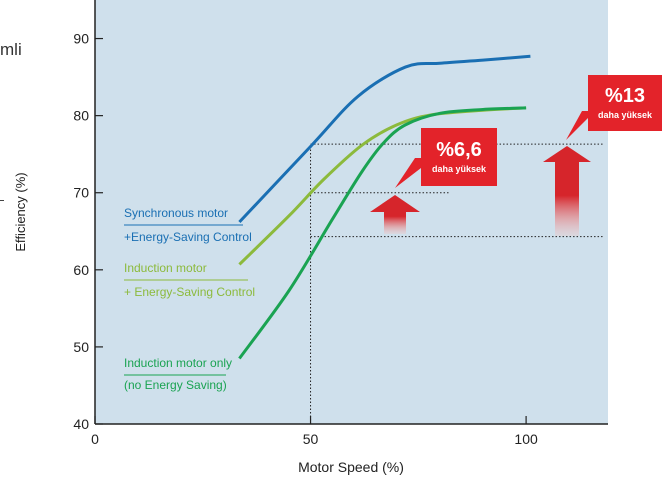 This screenshot has width=664, height=484. I want to click on series-label-induction-esc: Induction motor + Energy-Saving Control, so click(189, 280).